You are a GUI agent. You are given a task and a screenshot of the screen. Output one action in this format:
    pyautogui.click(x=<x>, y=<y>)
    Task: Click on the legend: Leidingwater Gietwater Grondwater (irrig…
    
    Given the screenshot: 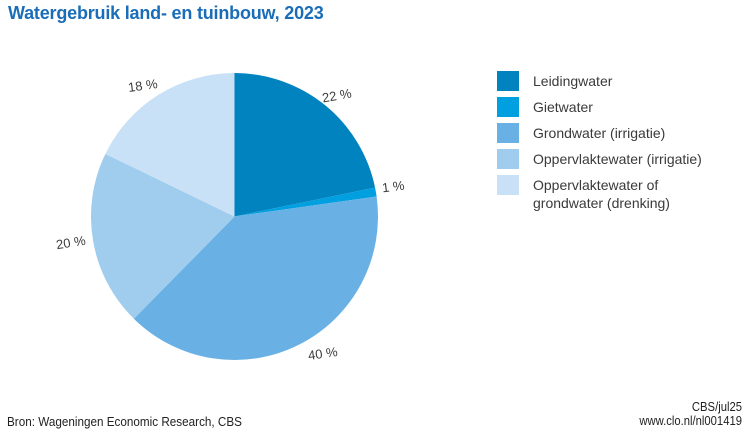 What is the action you would take?
    pyautogui.click(x=613, y=144)
    